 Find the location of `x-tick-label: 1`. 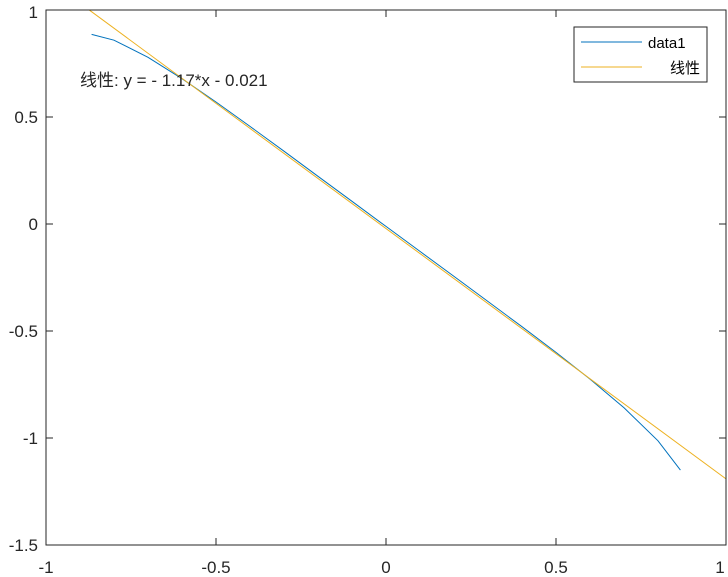

x-tick-label: 1 is located at coordinates (719, 567).